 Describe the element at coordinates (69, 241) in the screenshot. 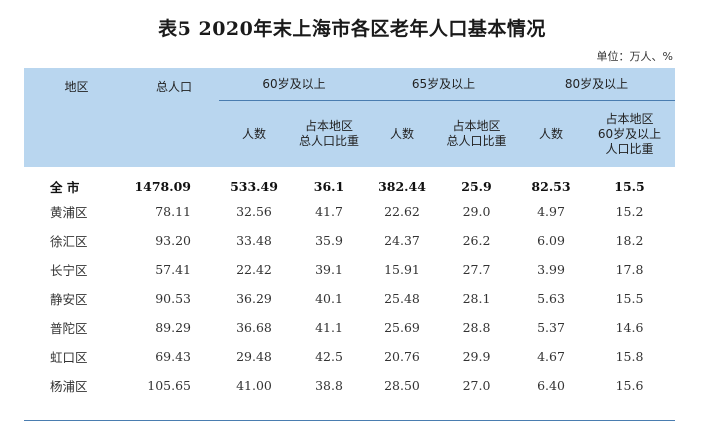

I see `region-name-cell: 徐汇区` at that location.